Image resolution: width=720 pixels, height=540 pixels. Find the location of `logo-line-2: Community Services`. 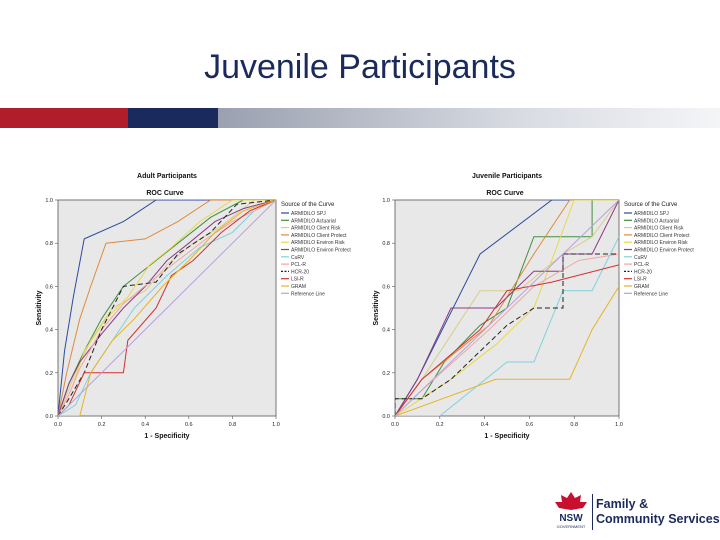

logo-line-2: Community Services is located at coordinates (658, 519).